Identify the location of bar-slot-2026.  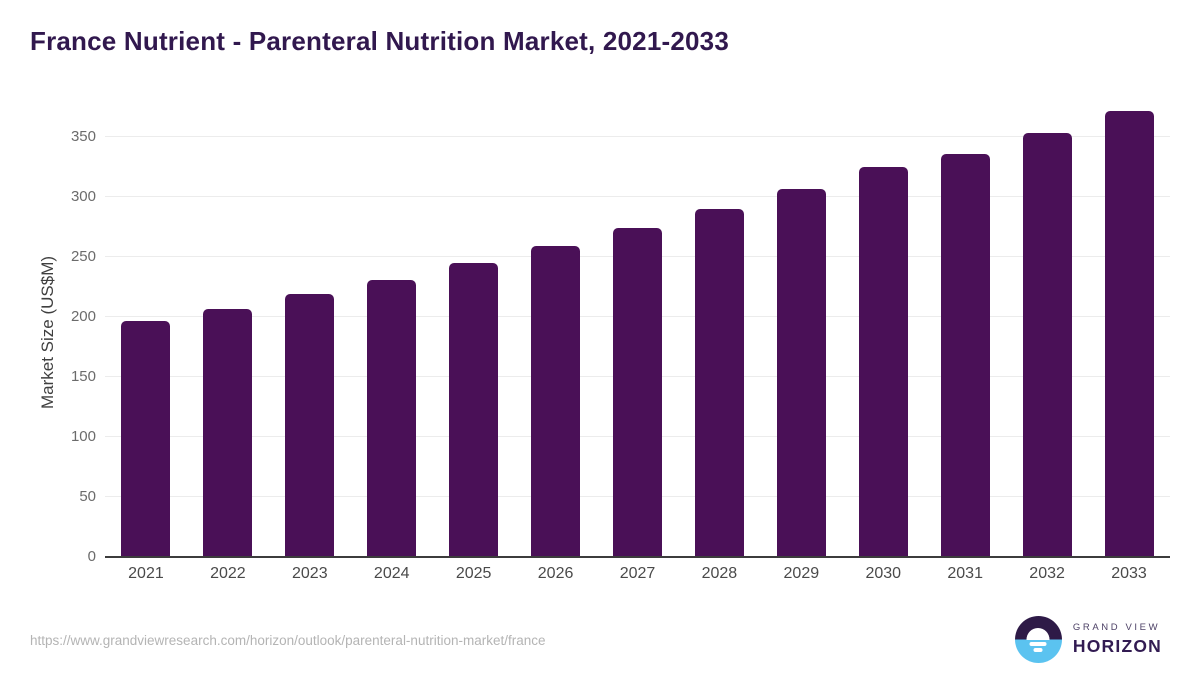
(556, 401).